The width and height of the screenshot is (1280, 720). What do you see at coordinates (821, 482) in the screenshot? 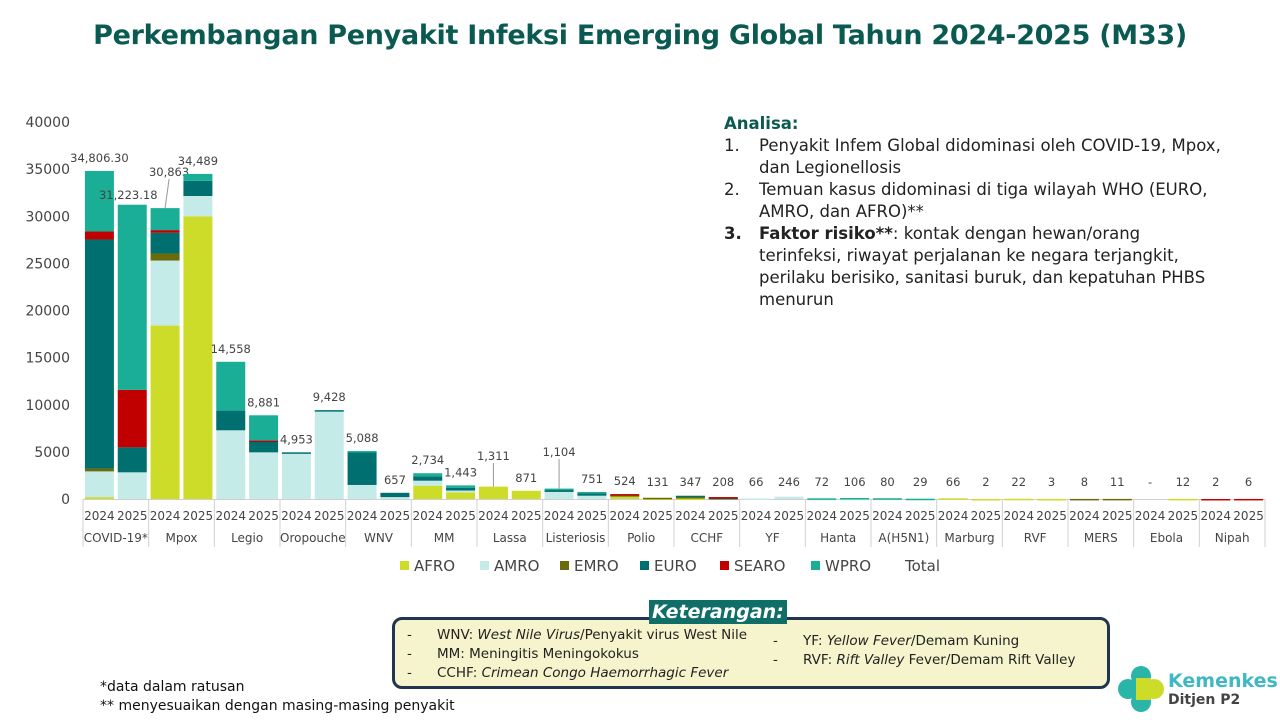
I see `total-data-label: 72` at bounding box center [821, 482].